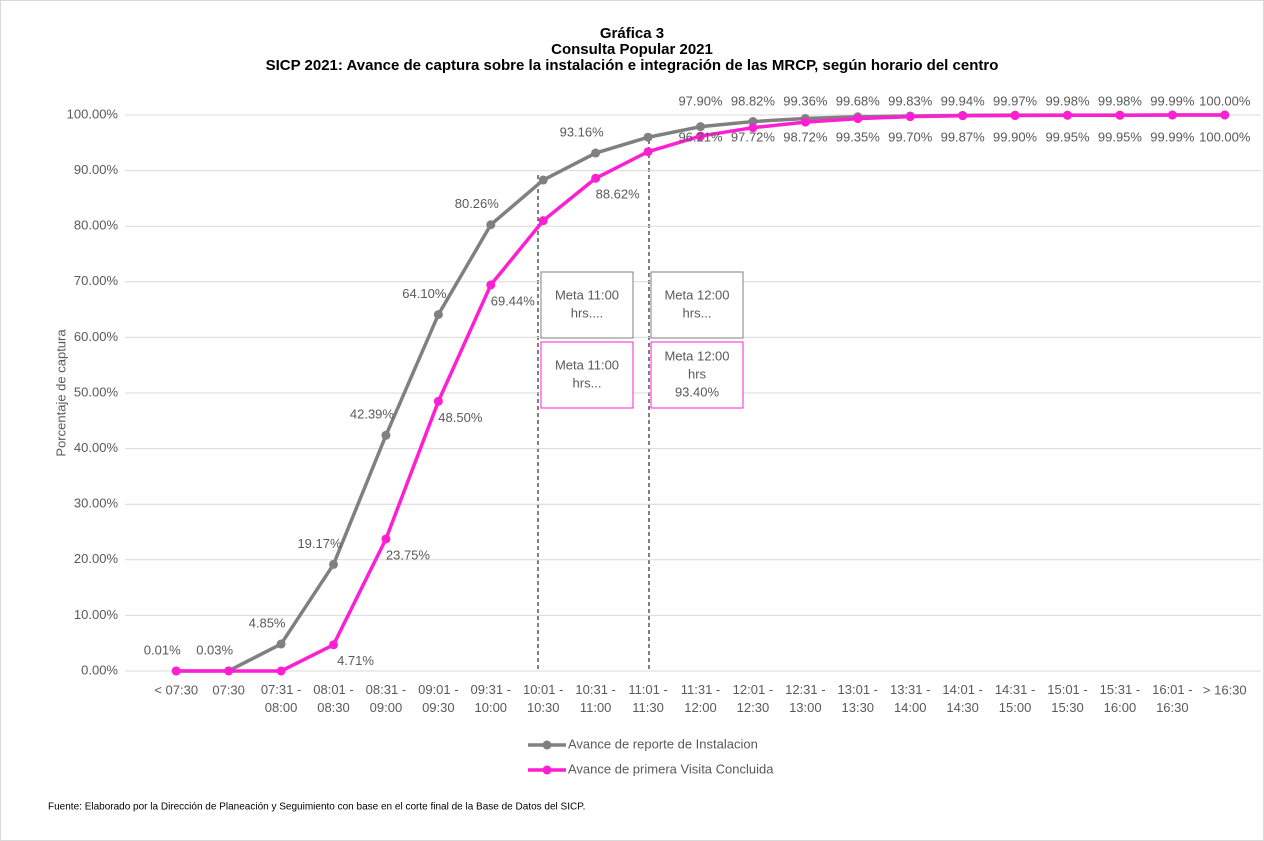 The width and height of the screenshot is (1264, 841). What do you see at coordinates (333, 698) in the screenshot?
I see `x-tick-label: 08:01 -08:30` at bounding box center [333, 698].